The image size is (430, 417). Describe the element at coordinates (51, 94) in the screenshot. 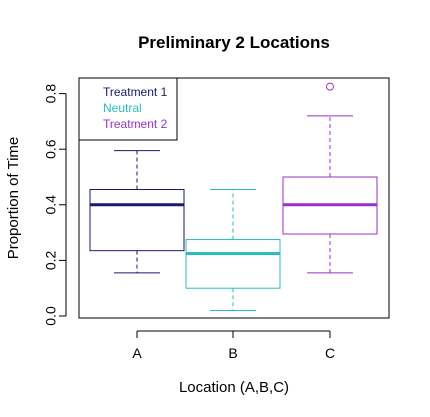

I see `y-tick-label: 0.8` at that location.